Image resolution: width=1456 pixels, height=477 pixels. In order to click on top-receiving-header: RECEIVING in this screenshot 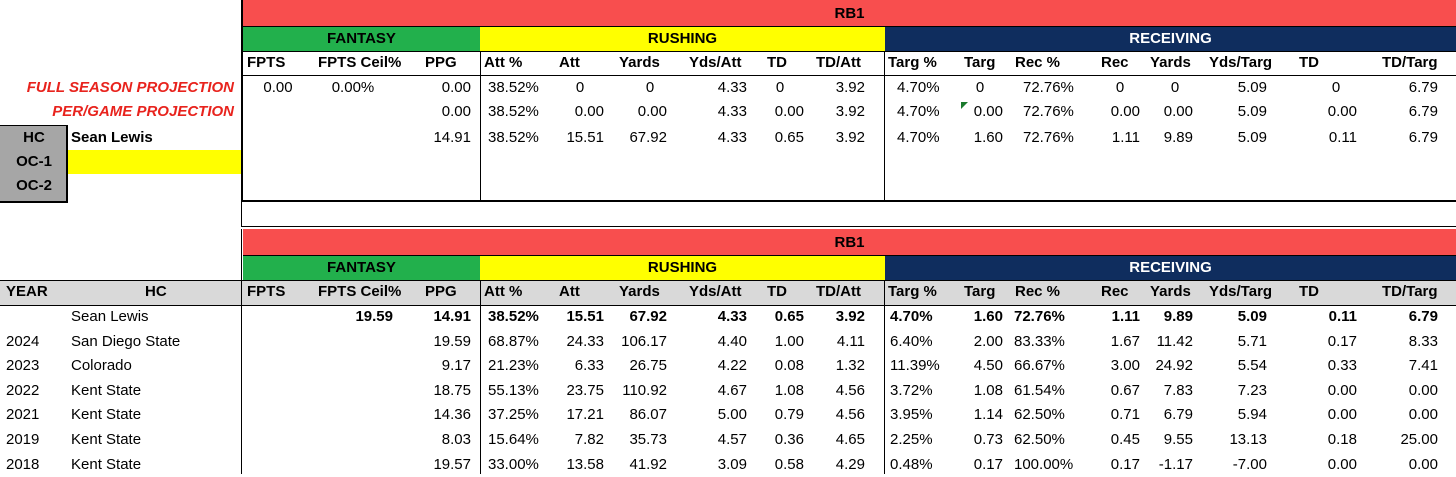, I will do `click(1170, 38)`.